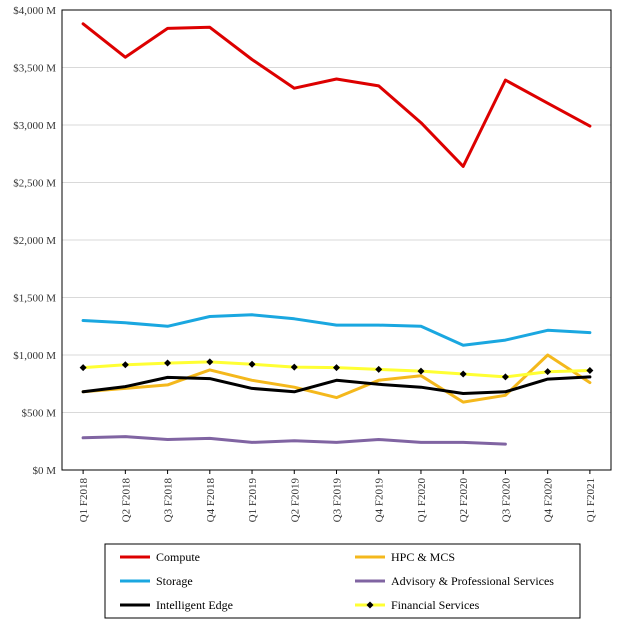  I want to click on legend-item: Intelligent Edge, so click(176, 605).